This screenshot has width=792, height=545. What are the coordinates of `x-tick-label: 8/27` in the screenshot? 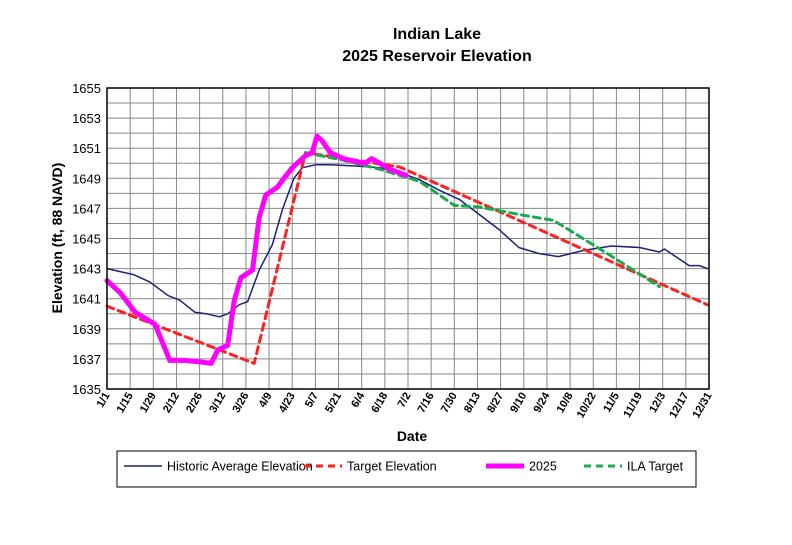 It's located at (495, 402).